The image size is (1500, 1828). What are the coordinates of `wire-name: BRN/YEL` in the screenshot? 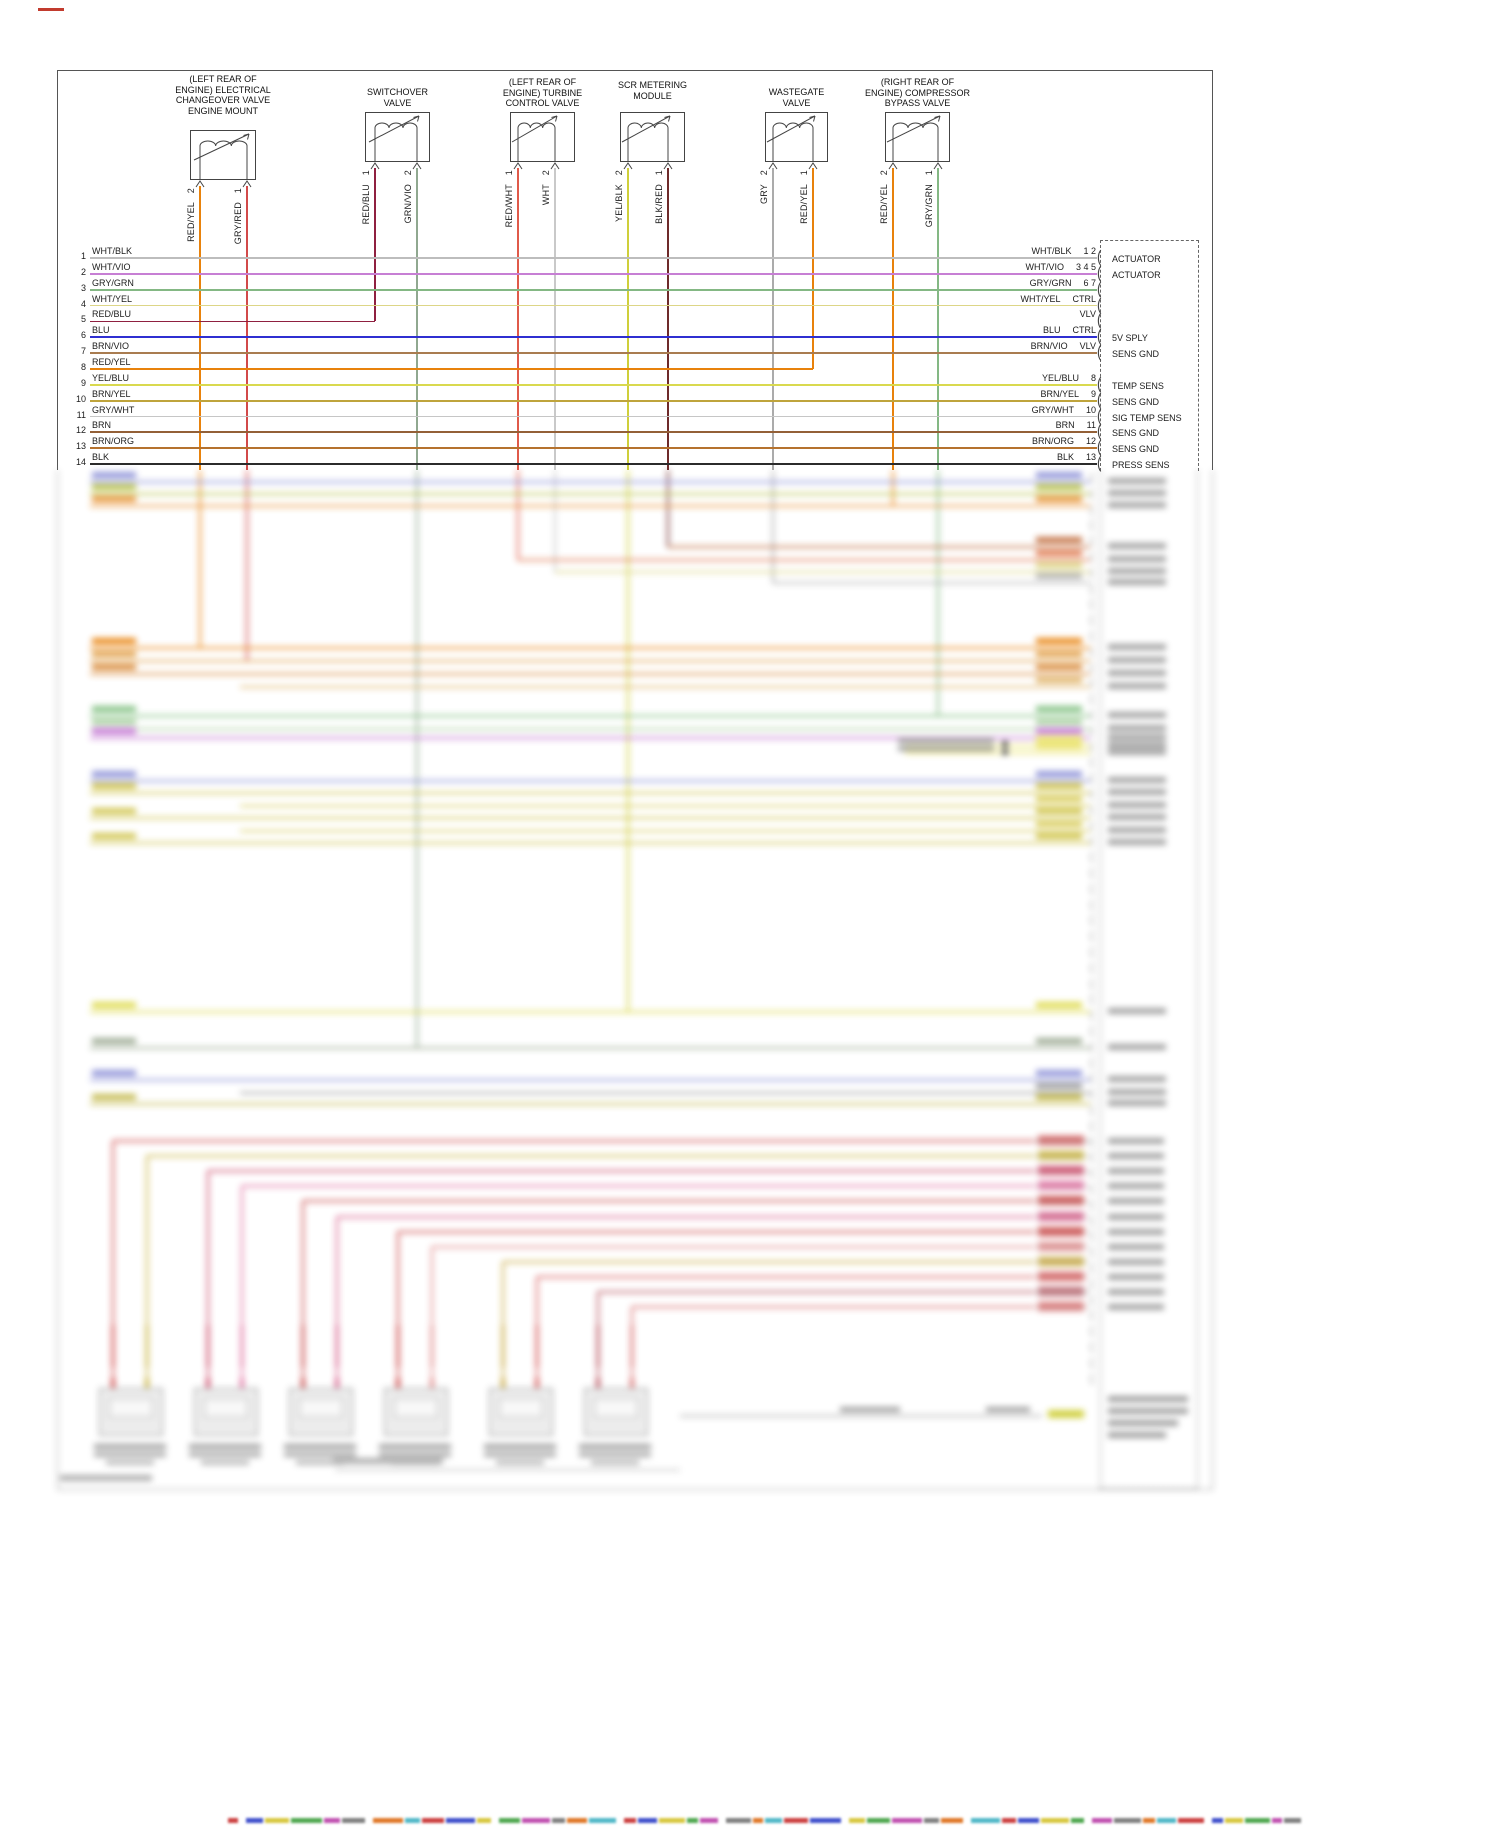 It's located at (1059, 393).